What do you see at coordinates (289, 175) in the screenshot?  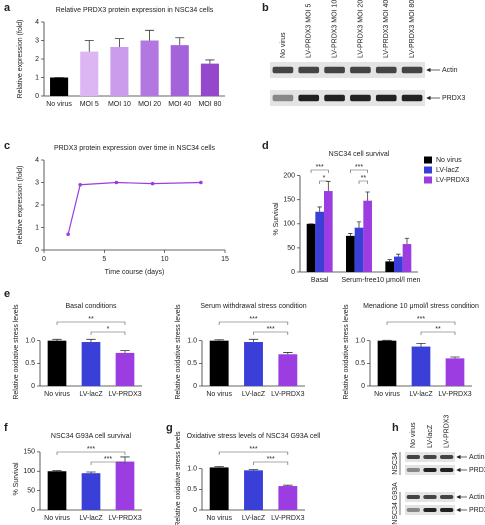 I see `y-tick-label: 200` at bounding box center [289, 175].